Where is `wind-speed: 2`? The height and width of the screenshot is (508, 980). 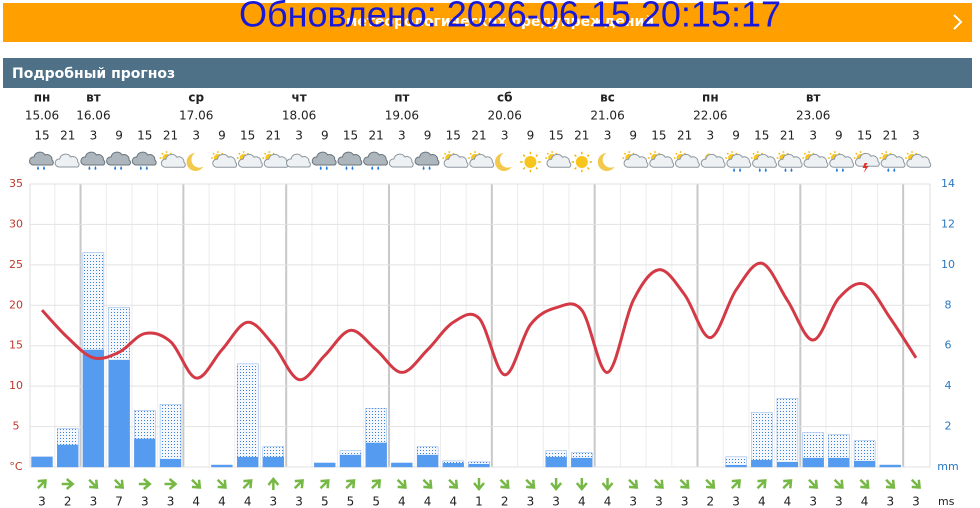
wind-speed: 2 is located at coordinates (711, 501).